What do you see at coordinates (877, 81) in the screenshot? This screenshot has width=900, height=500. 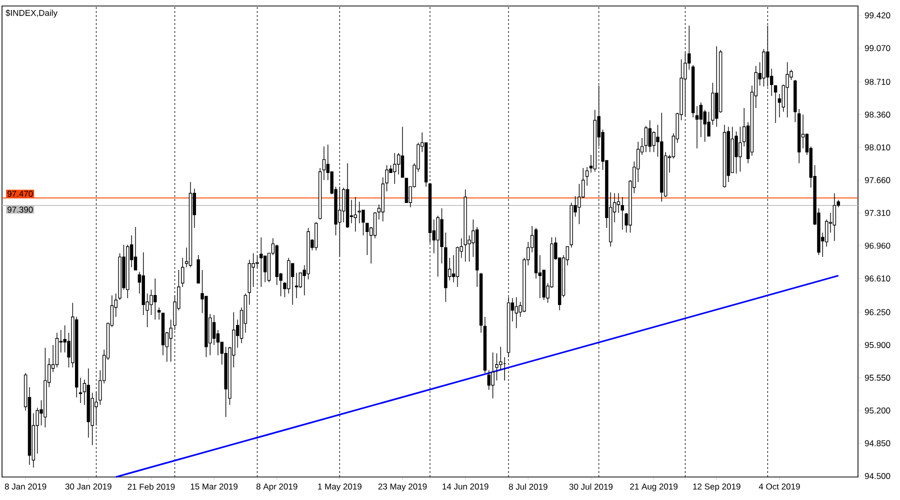 I see `y-tick-label: 98.710` at bounding box center [877, 81].